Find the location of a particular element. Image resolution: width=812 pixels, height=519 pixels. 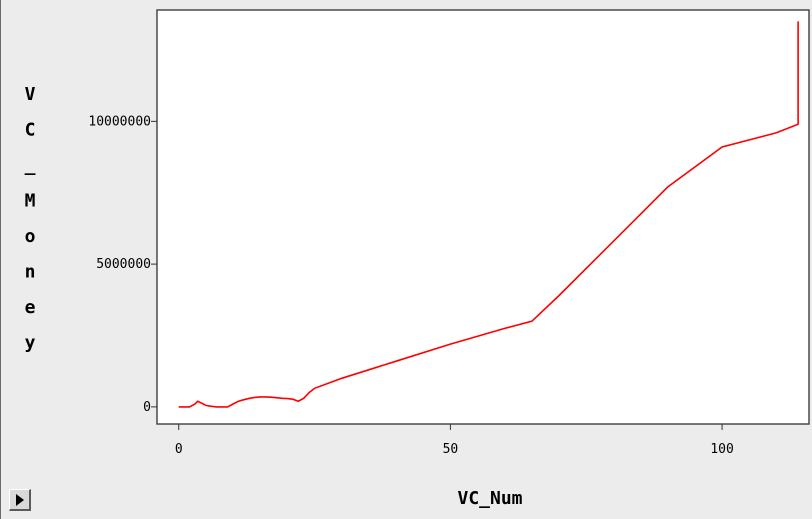

y-axis: 0 5000000 10000000 is located at coordinates (122, 264).